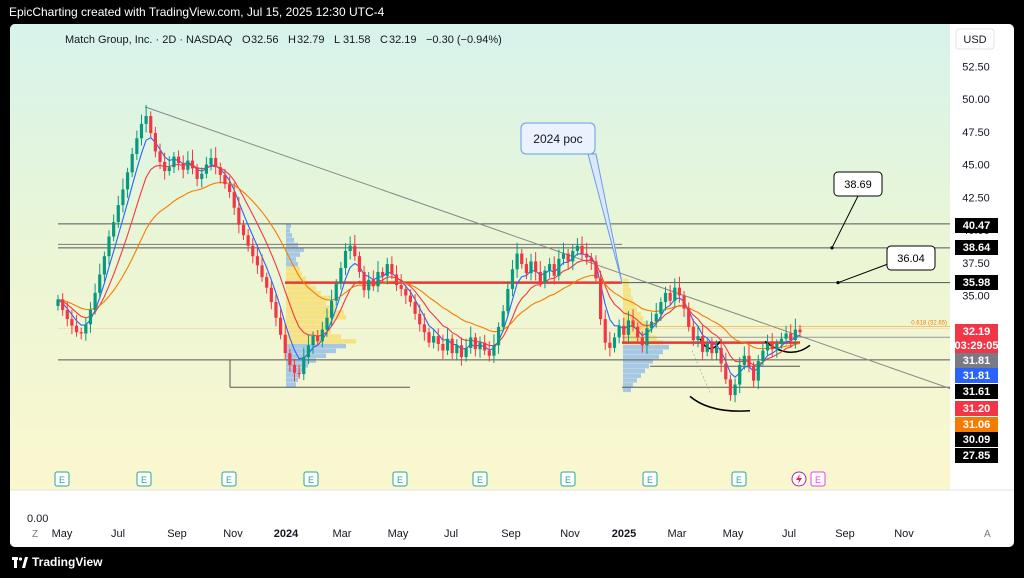 The height and width of the screenshot is (578, 1024). Describe the element at coordinates (976, 100) in the screenshot. I see `y-tick-label: 50.00` at that location.